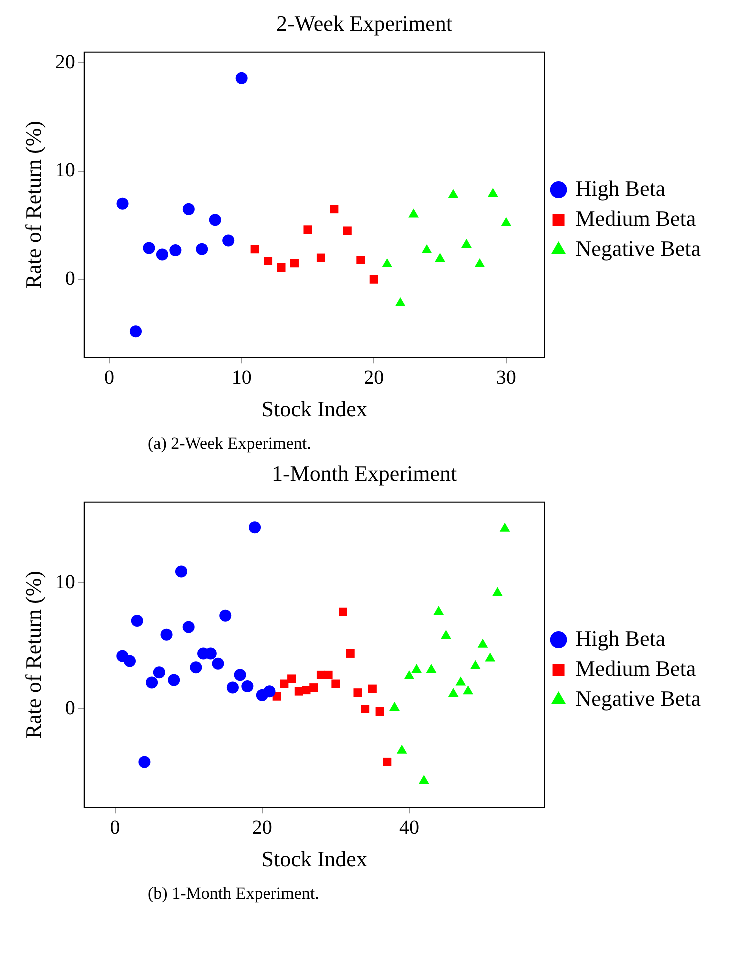 This screenshot has width=729, height=956. I want to click on chart-title: 2-Week Experiment, so click(364, 23).